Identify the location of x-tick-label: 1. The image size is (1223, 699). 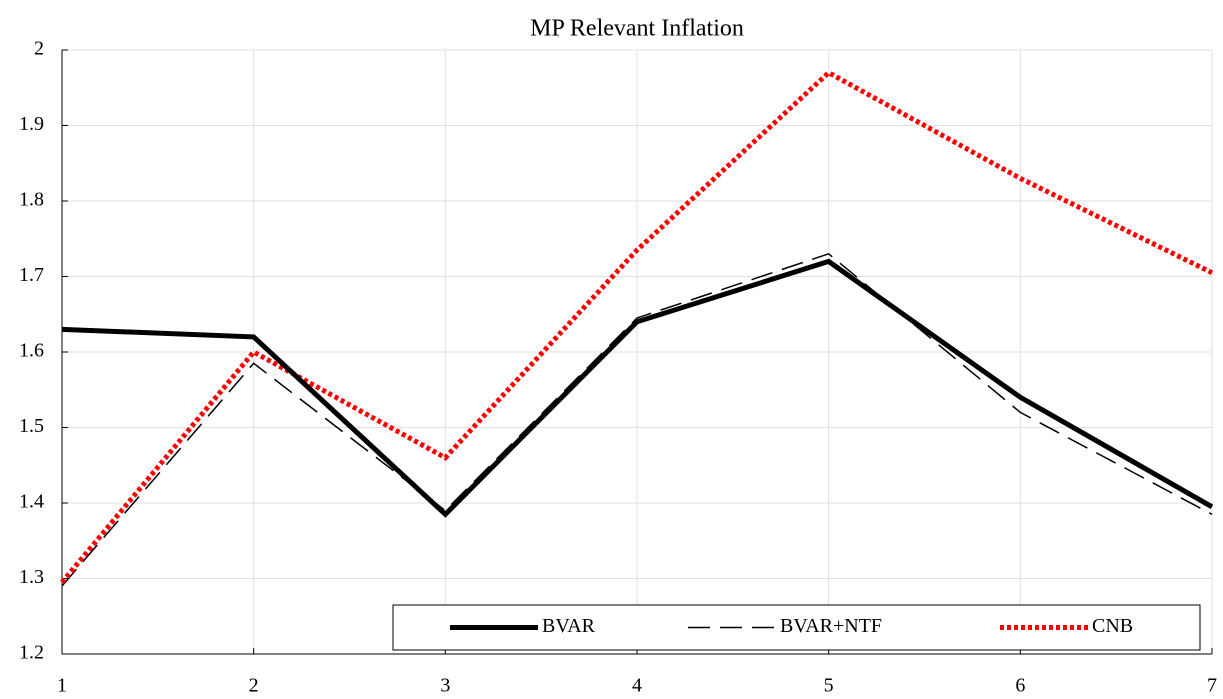
(62, 686).